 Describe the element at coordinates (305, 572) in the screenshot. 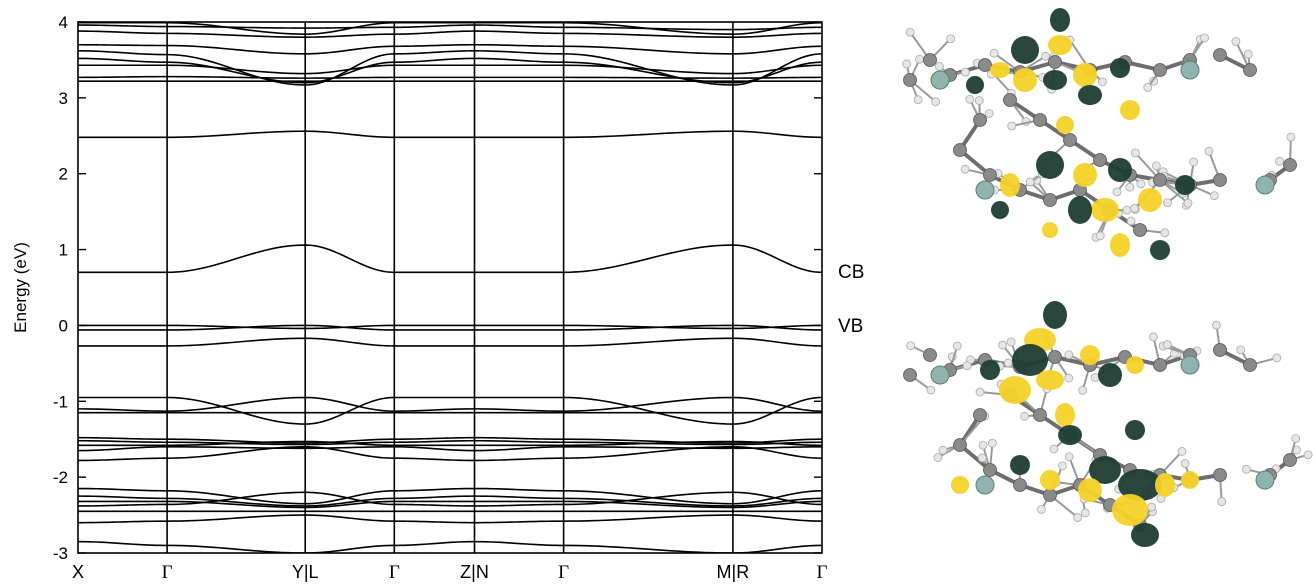

I see `kpath-label-2: Y|L` at that location.